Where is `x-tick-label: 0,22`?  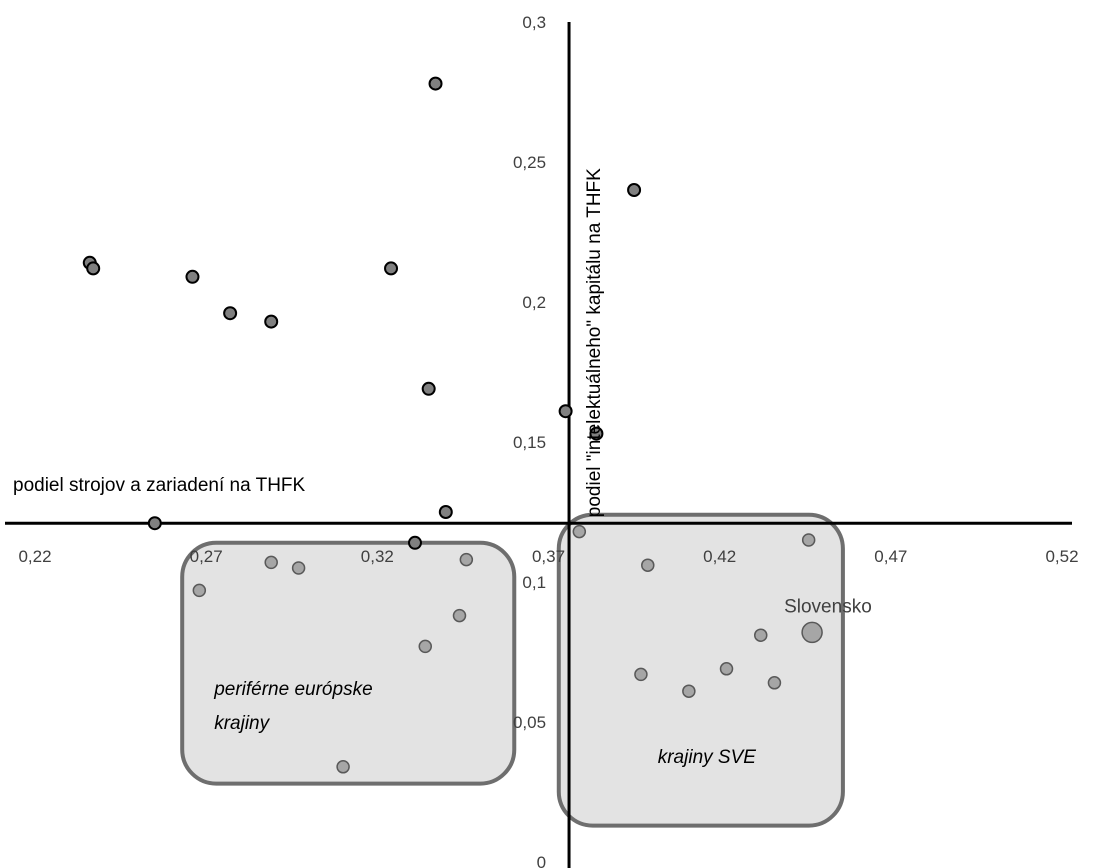 x-tick-label: 0,22 is located at coordinates (34, 556).